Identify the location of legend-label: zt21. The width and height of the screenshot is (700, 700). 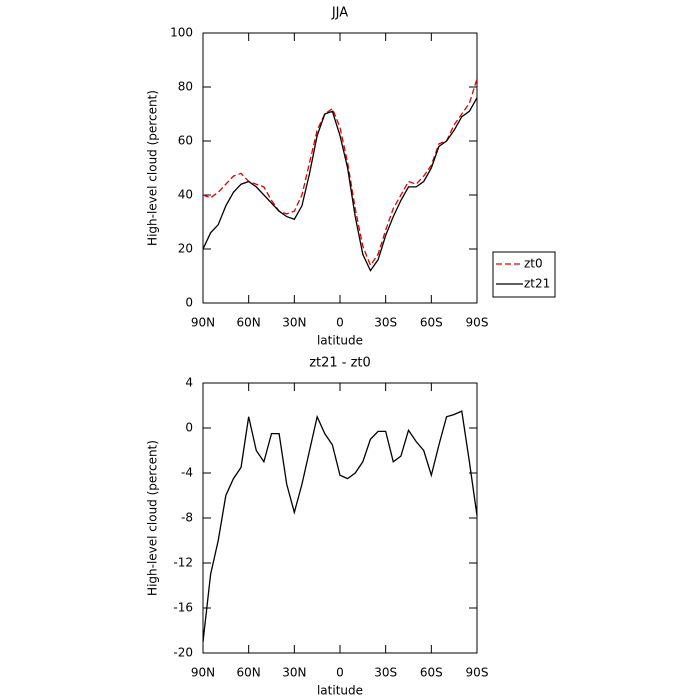
(537, 284).